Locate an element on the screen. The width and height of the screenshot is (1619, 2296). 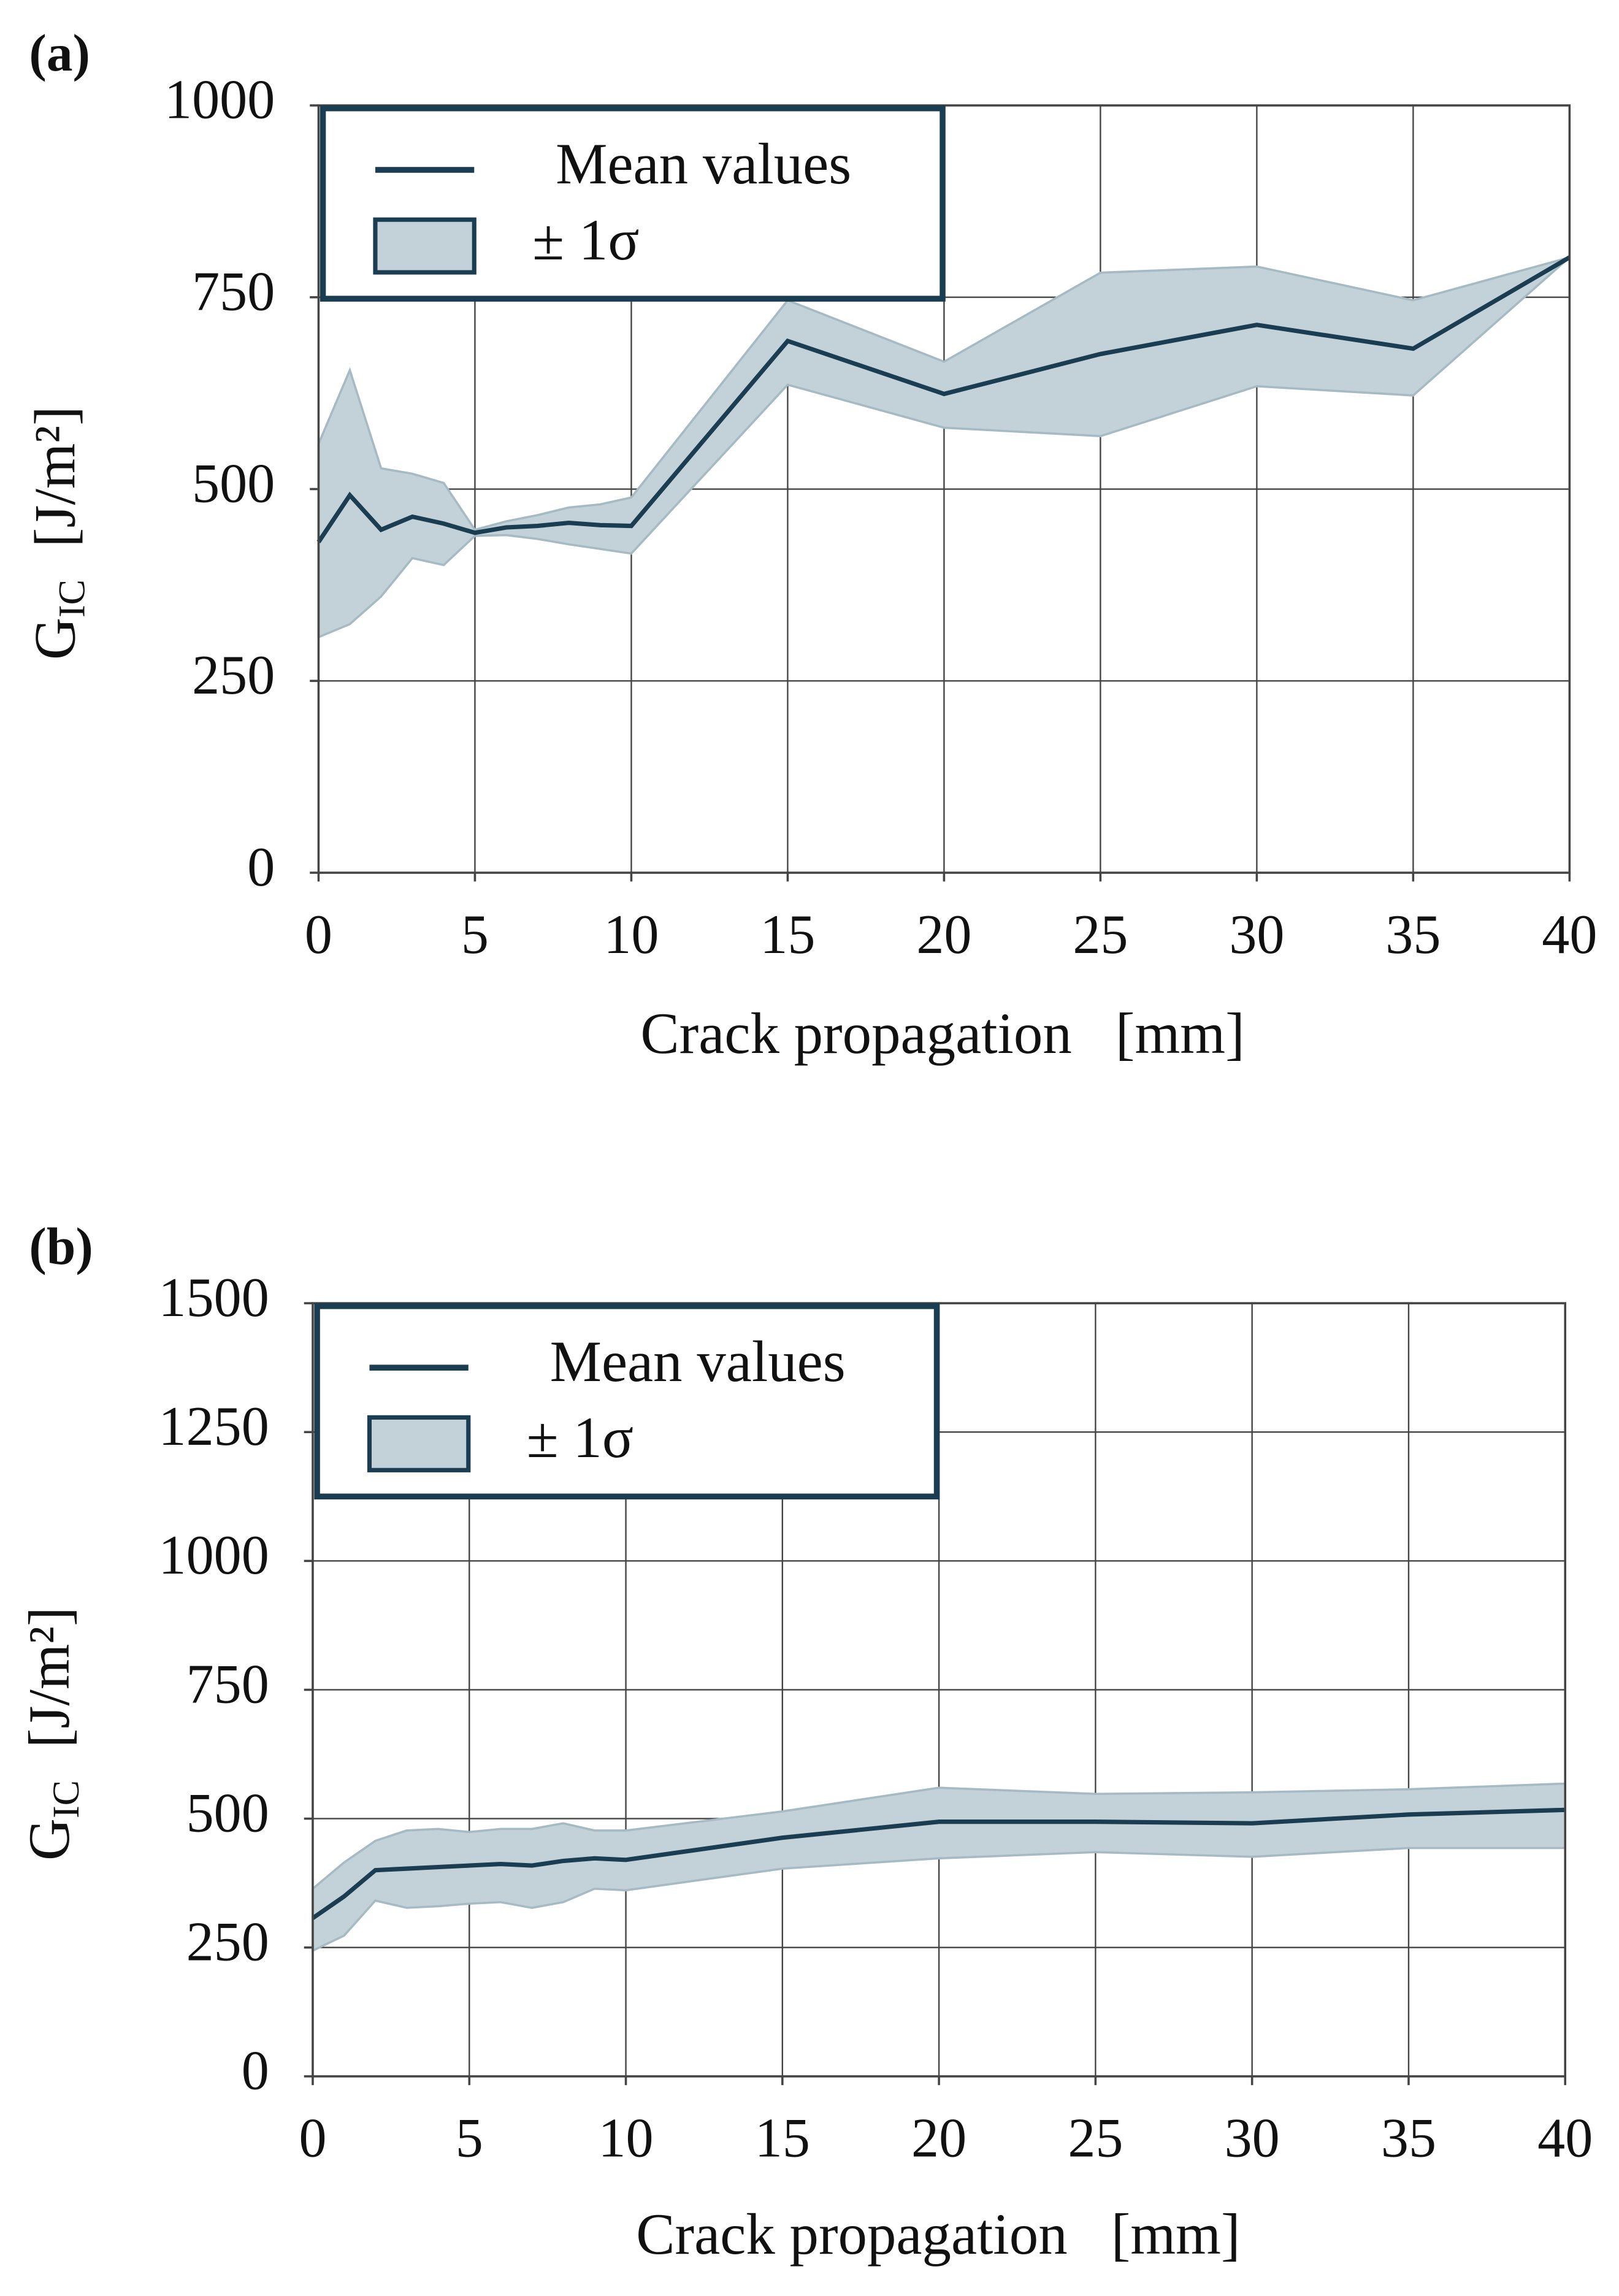
panel-label: (a) is located at coordinates (59, 53).